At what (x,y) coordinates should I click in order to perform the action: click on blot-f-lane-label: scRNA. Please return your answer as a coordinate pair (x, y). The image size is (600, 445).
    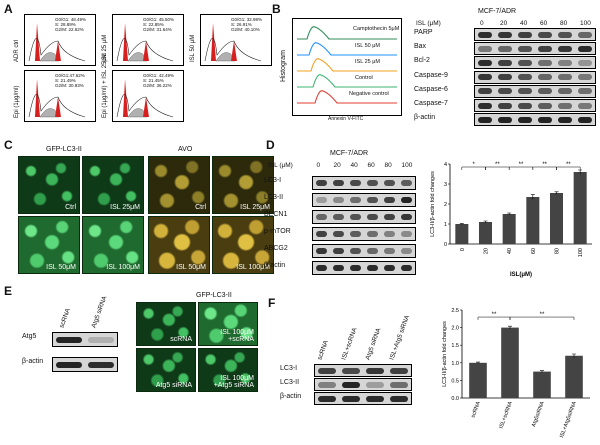
    Looking at the image, I should click on (323, 350).